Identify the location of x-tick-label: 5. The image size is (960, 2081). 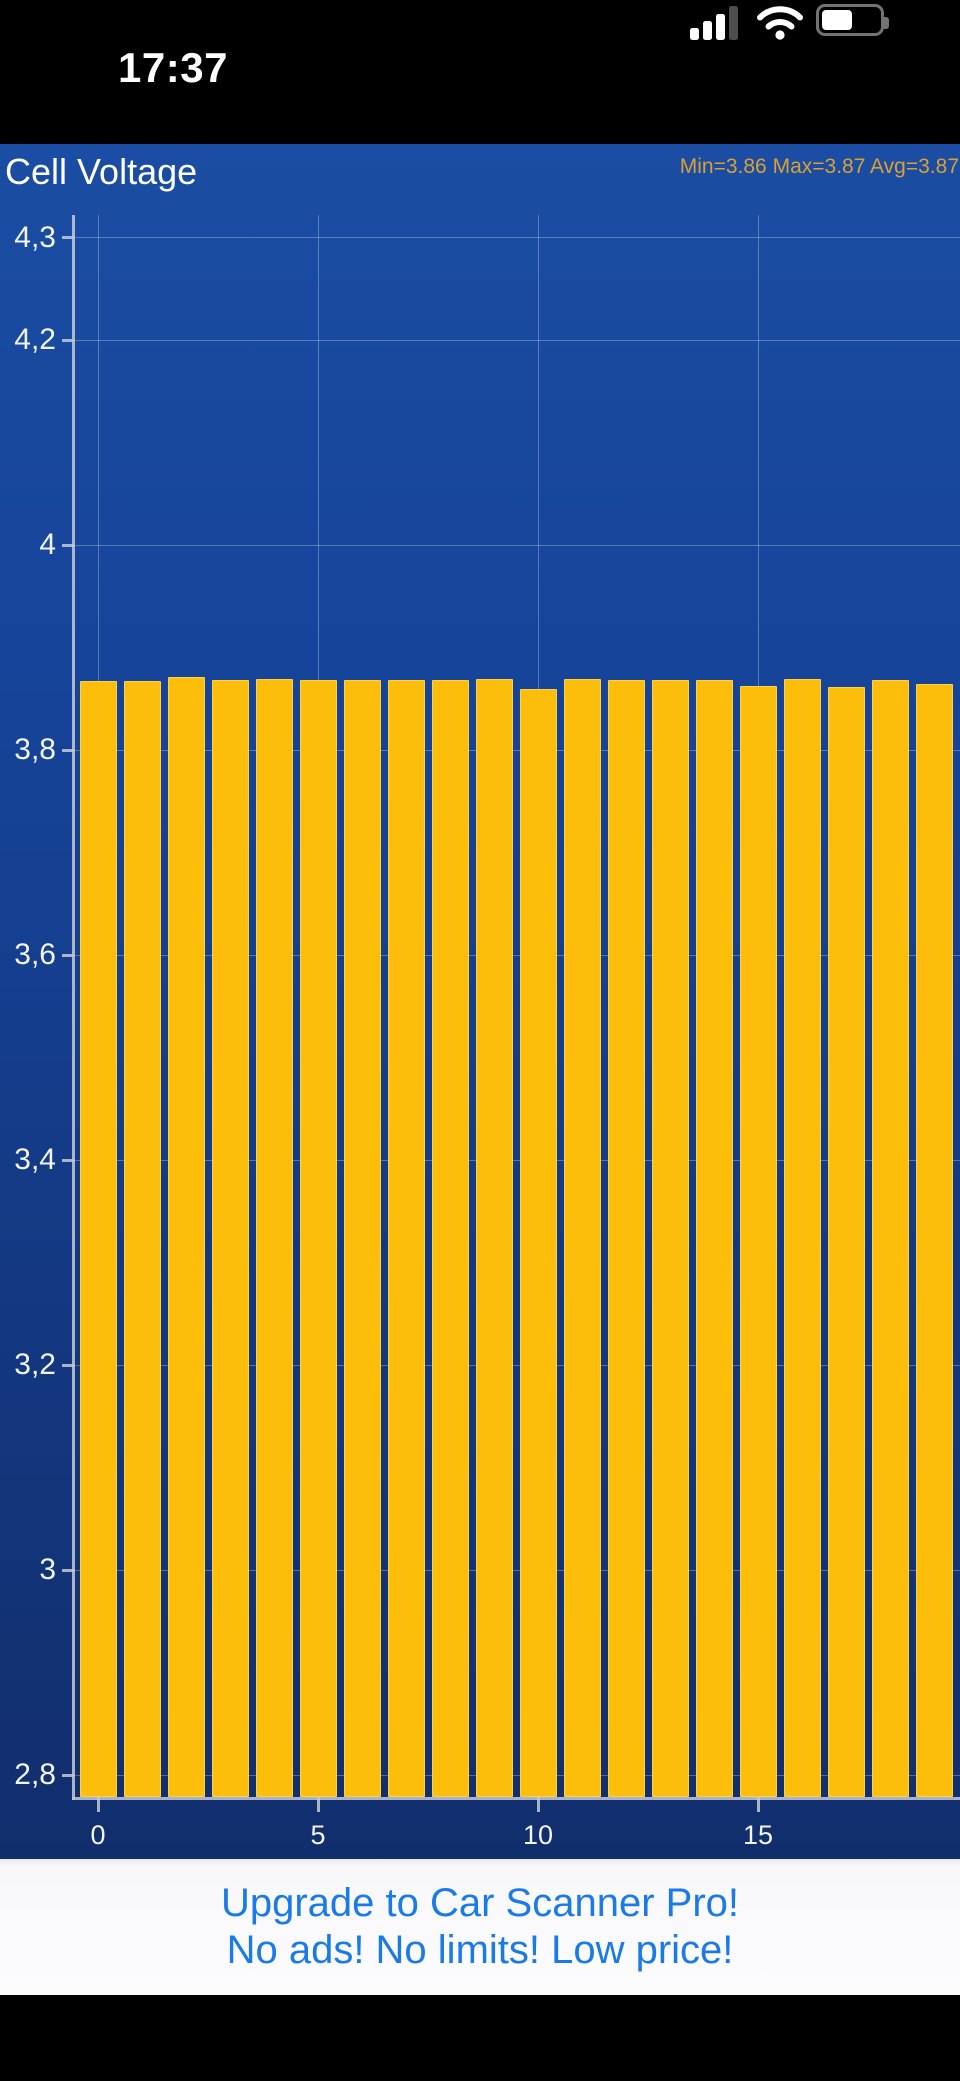
(318, 1835).